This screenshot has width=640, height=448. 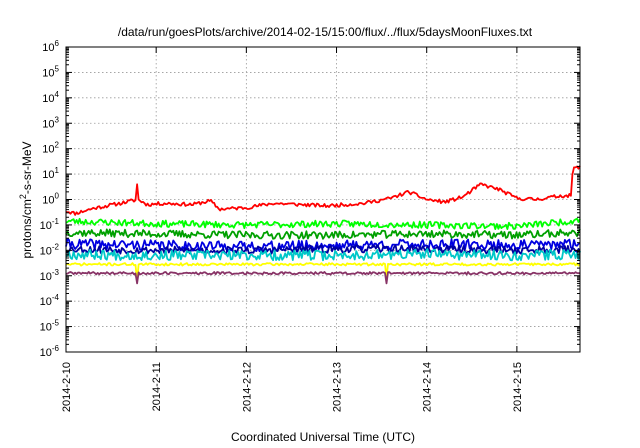 I want to click on y-tick-exponent: -4, so click(x=56, y=297).